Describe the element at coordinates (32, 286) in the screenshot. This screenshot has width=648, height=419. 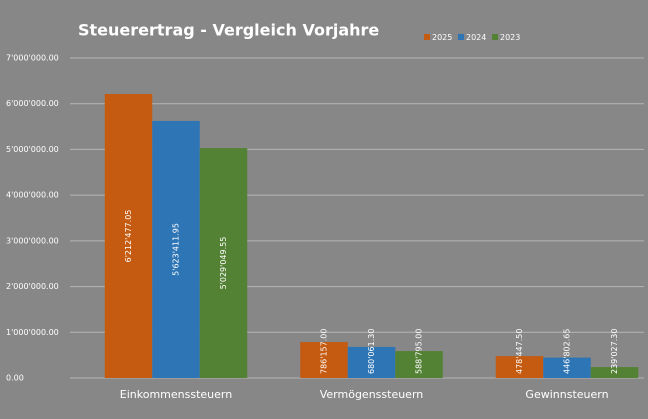
I see `y-tick-label: 2'000'000.00` at that location.